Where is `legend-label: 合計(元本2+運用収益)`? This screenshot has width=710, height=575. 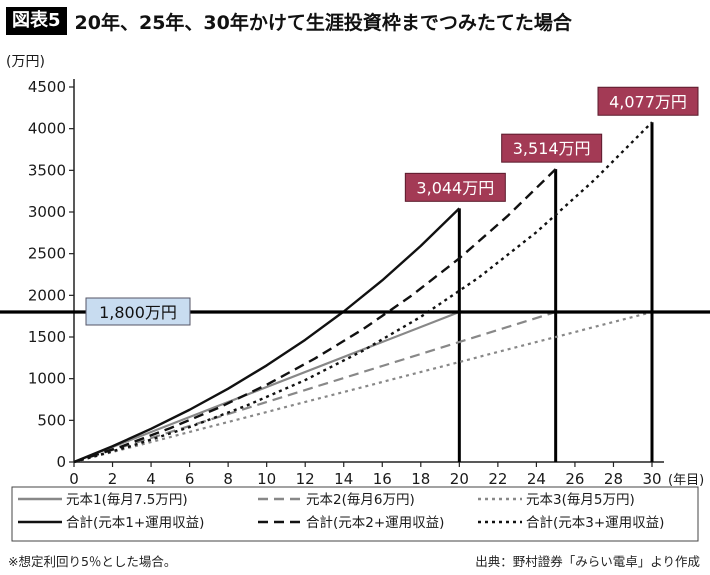 legend-label: 合計(元本2+運用収益) is located at coordinates (375, 523).